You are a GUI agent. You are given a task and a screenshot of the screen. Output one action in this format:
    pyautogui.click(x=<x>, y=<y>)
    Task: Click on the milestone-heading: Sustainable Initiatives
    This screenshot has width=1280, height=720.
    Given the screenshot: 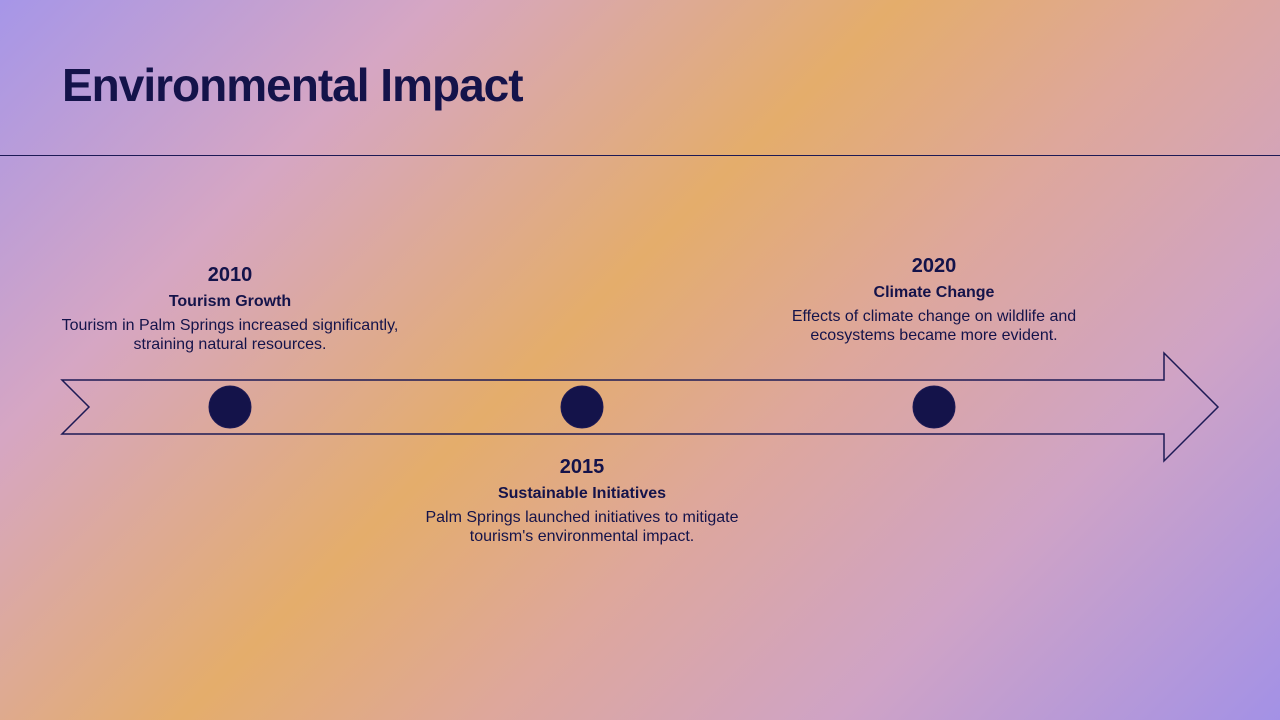 What is the action you would take?
    pyautogui.click(x=582, y=493)
    